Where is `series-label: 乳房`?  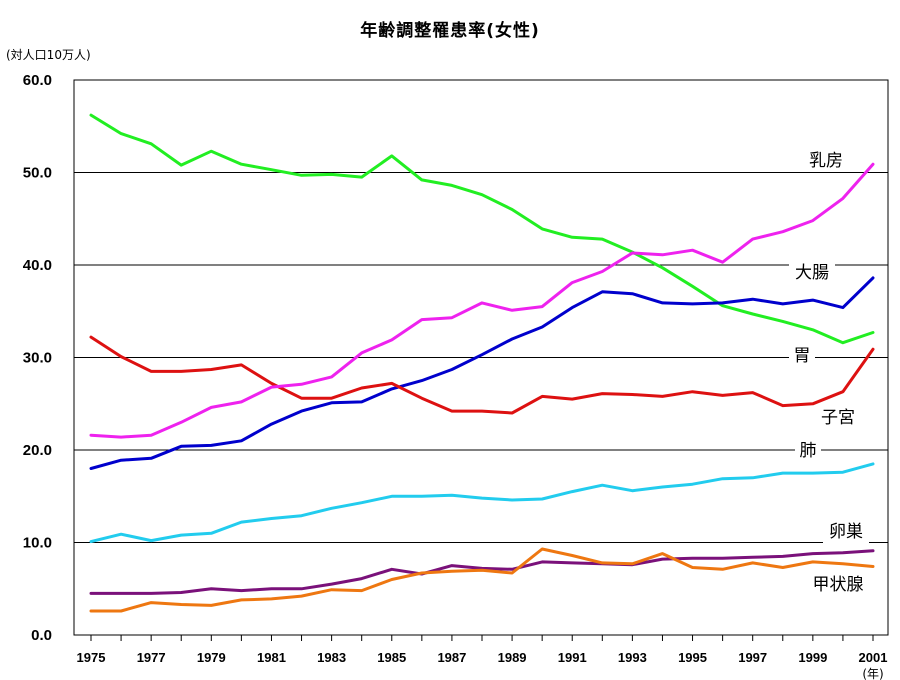
series-label: 乳房 is located at coordinates (826, 161).